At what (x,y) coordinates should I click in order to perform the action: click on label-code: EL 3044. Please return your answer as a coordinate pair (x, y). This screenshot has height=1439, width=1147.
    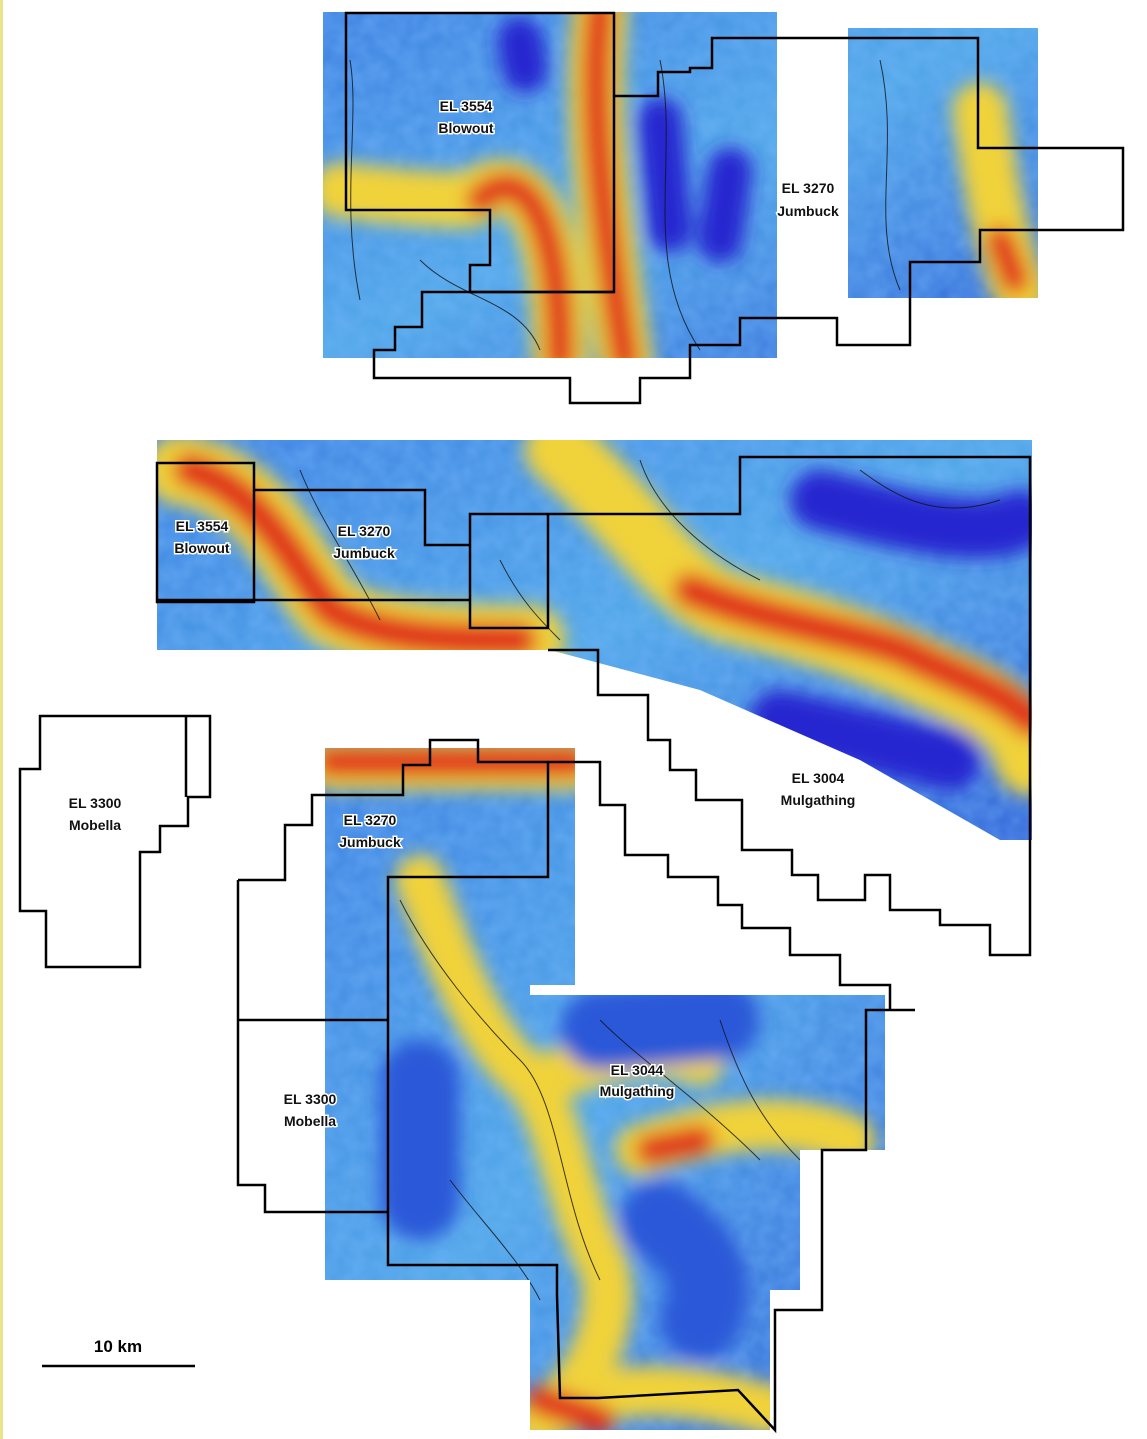
    Looking at the image, I should click on (637, 1070).